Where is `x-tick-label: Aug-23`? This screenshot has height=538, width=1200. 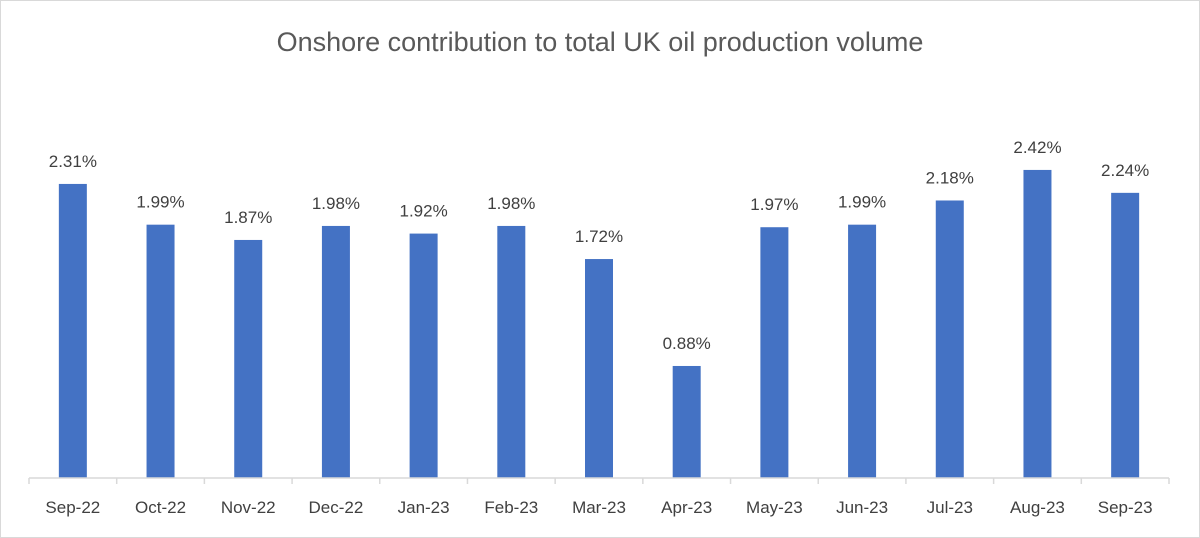
x-tick-label: Aug-23 is located at coordinates (1037, 507).